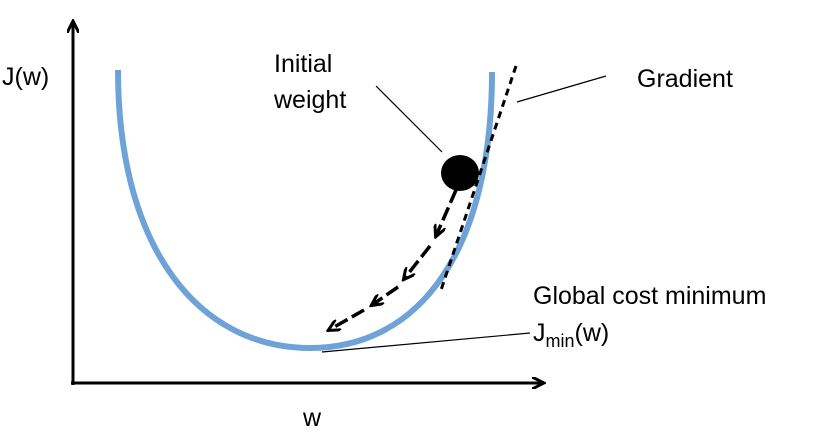  Describe the element at coordinates (592, 333) in the screenshot. I see `argument: (w)` at that location.